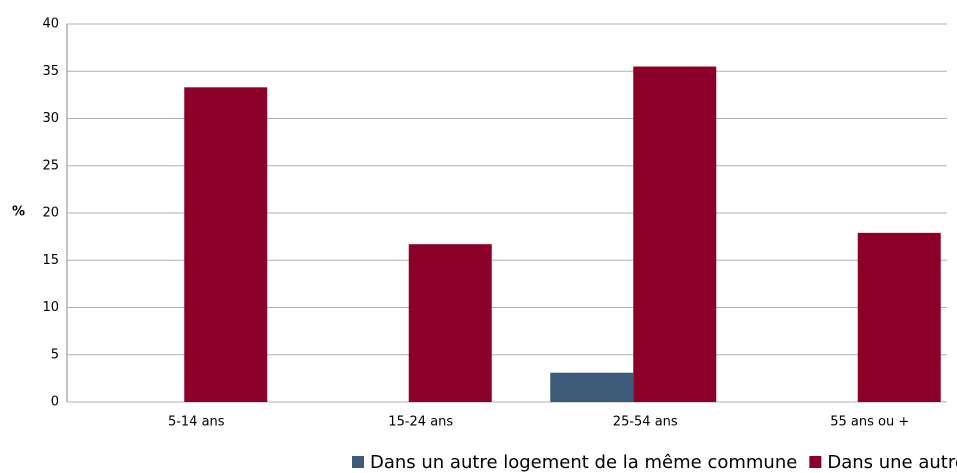  What do you see at coordinates (55, 354) in the screenshot?
I see `y-tick-label: 5` at bounding box center [55, 354].